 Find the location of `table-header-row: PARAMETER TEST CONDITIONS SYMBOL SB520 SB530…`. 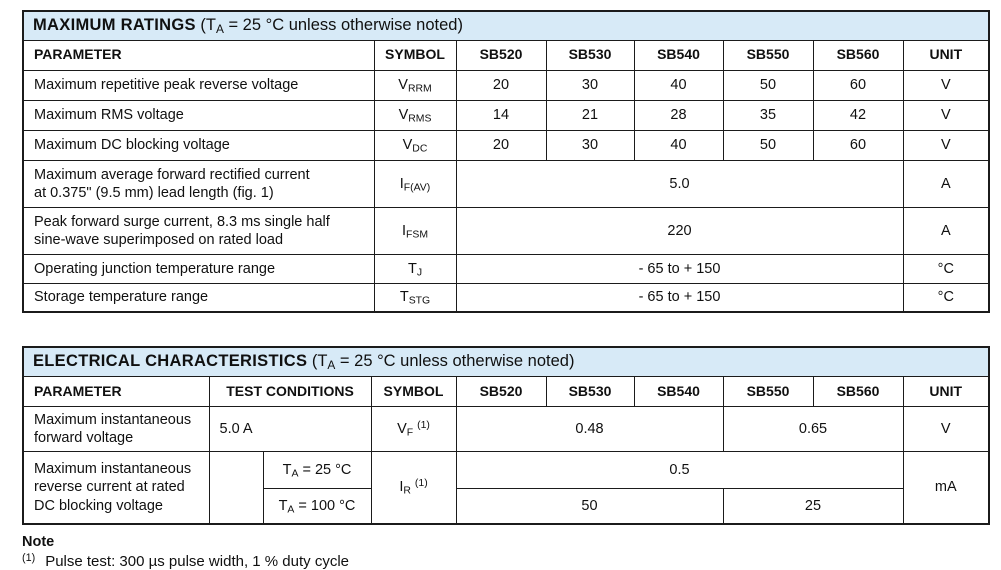

table-header-row: PARAMETER TEST CONDITIONS SYMBOL SB520 SB530… is located at coordinates (506, 391).